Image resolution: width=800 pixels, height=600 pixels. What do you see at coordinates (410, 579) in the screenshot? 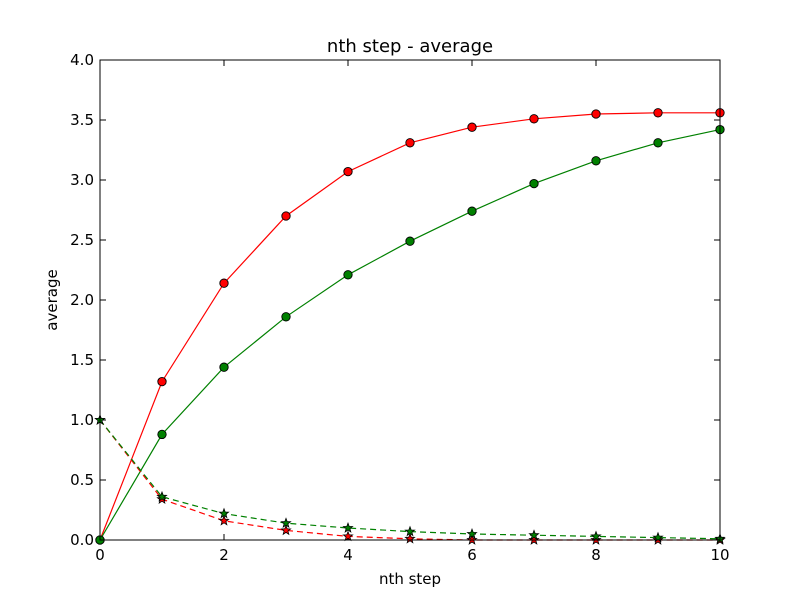
I see `x-axis-label: nth step` at bounding box center [410, 579].